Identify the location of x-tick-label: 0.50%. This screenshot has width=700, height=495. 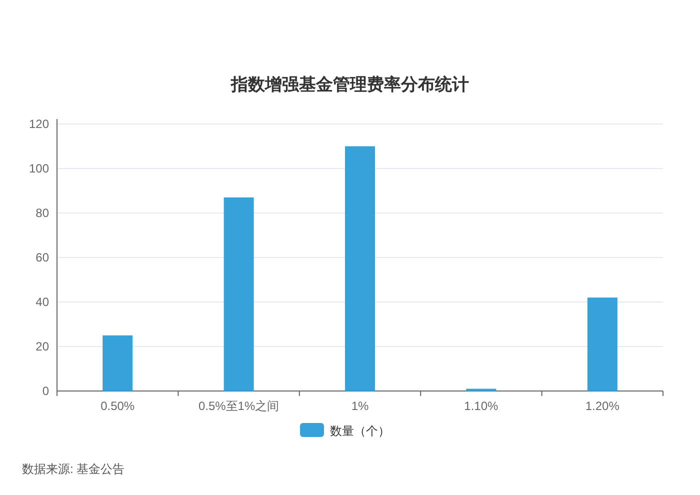
(117, 406).